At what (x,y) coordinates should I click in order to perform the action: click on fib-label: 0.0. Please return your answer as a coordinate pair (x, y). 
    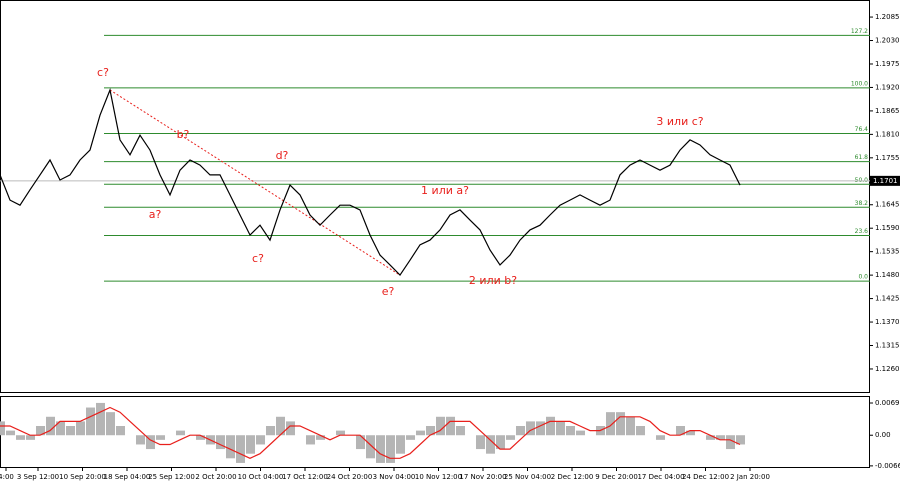
    Looking at the image, I should click on (863, 277).